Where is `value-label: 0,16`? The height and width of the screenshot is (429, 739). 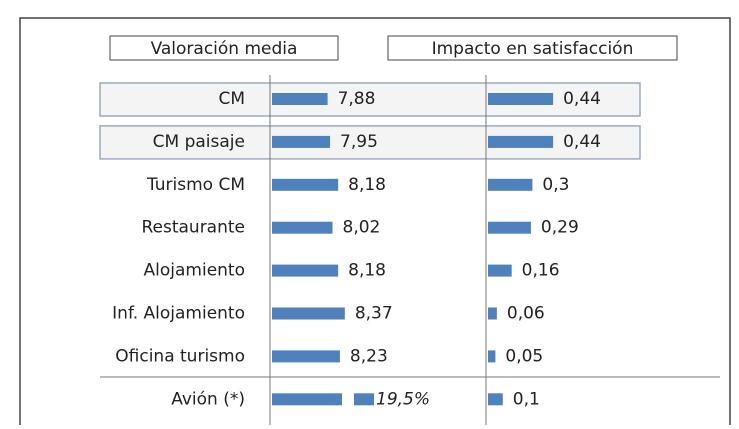
value-label: 0,16 is located at coordinates (541, 271).